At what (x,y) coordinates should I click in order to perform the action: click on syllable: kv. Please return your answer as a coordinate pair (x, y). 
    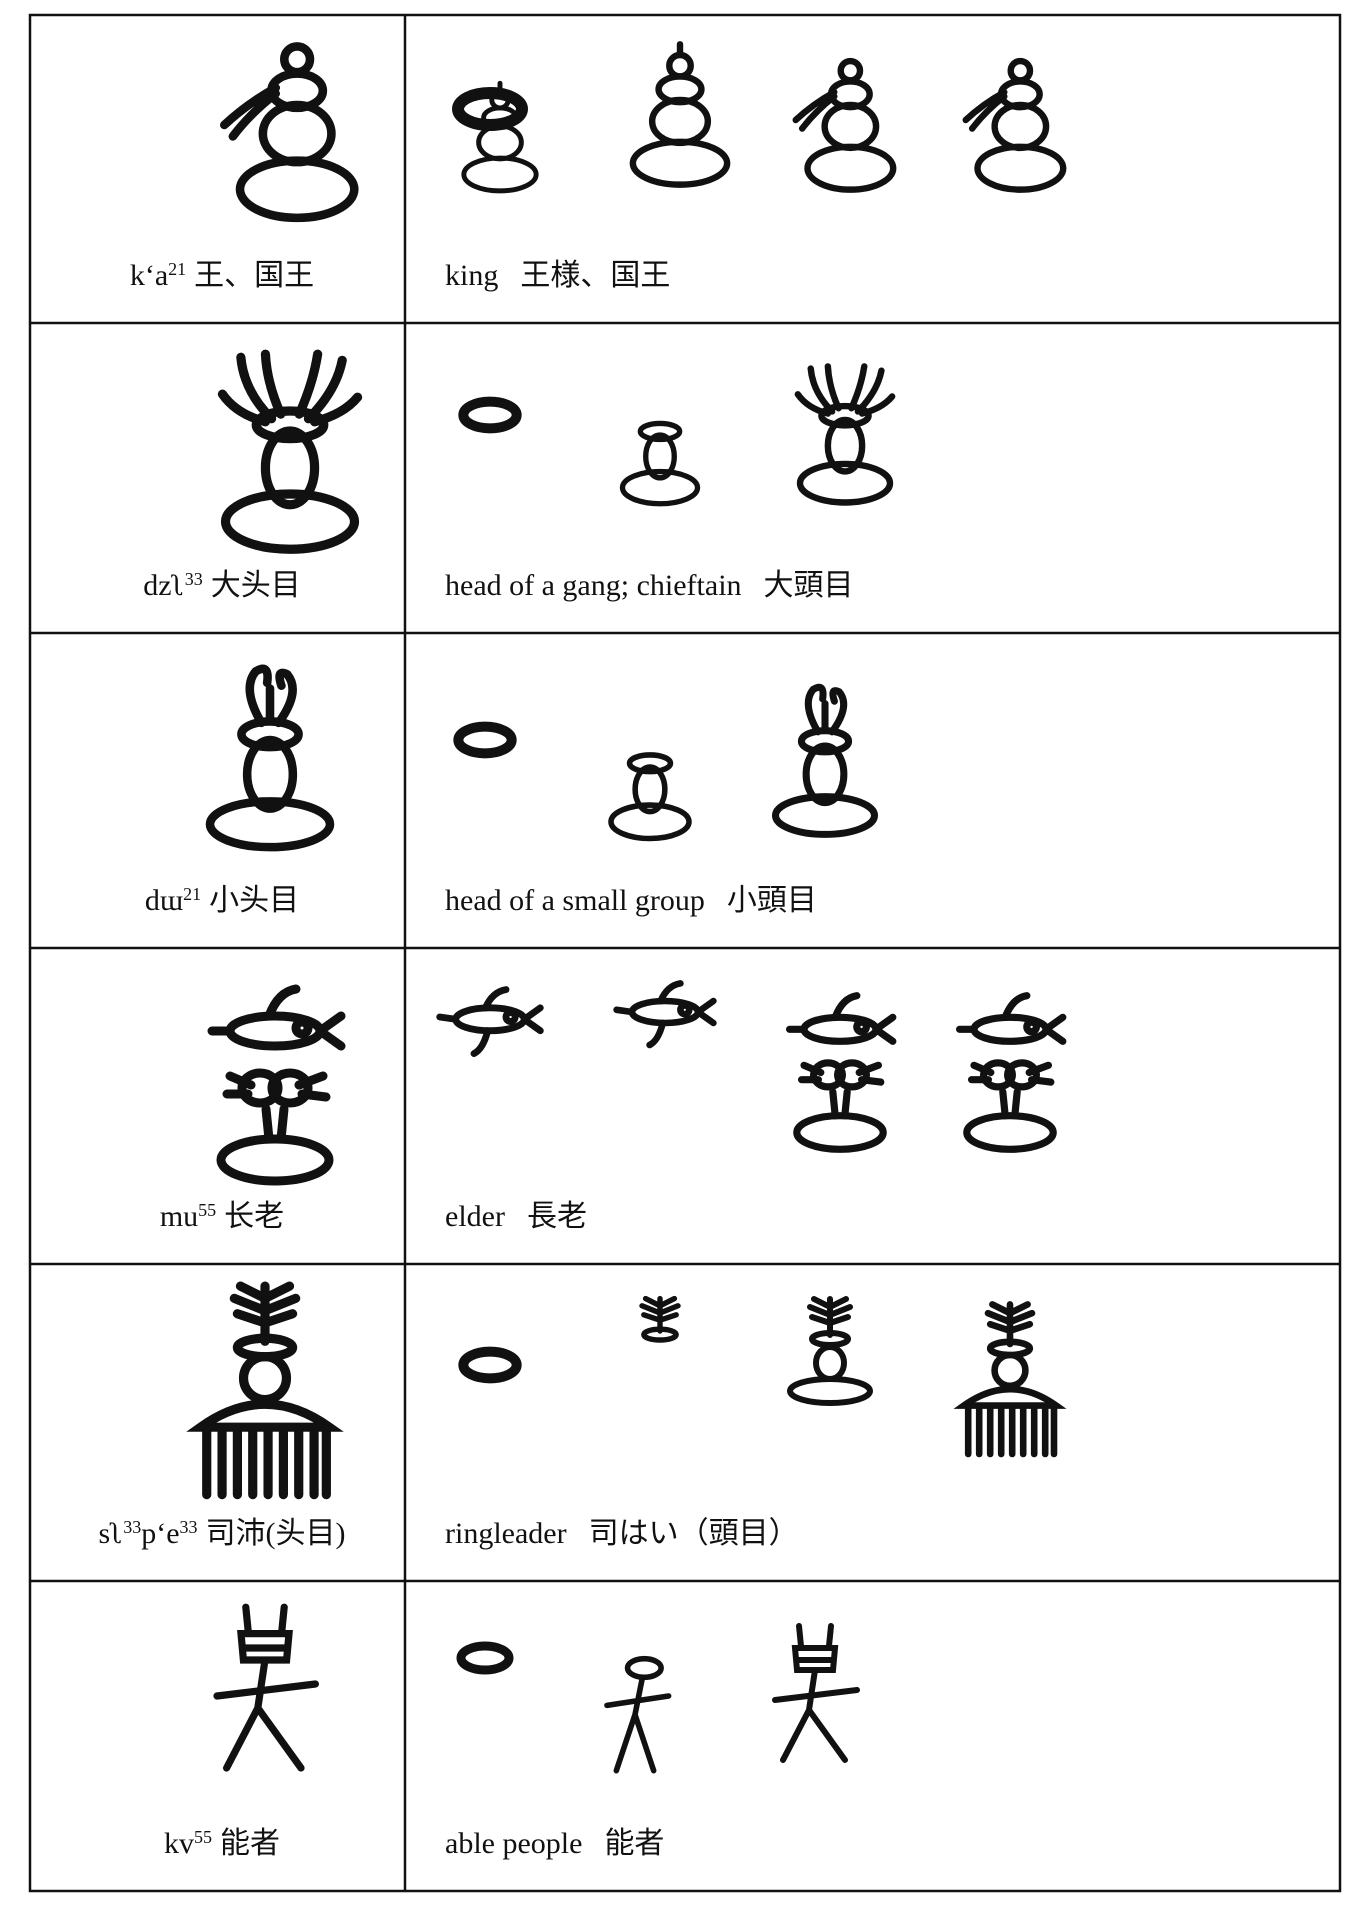
    Looking at the image, I should click on (179, 1843).